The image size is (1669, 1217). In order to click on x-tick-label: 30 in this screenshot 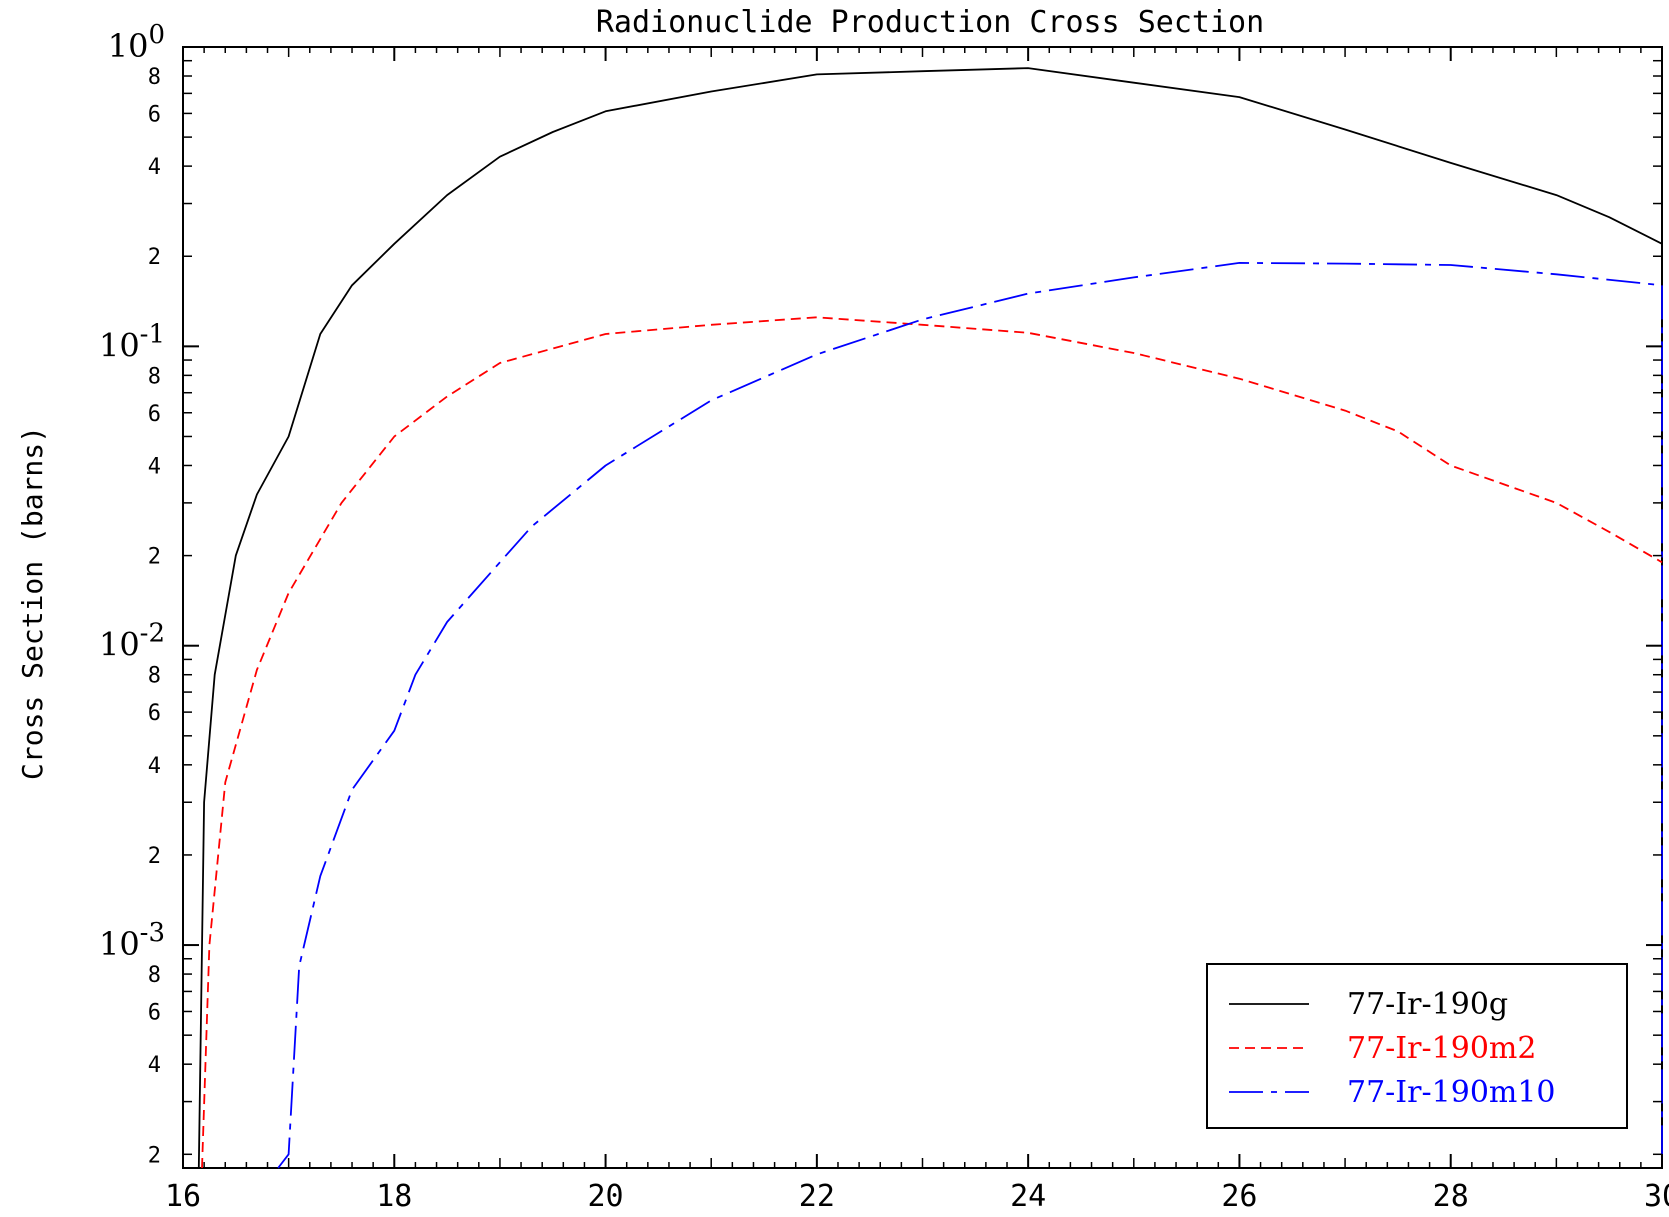, I will do `click(1656, 1196)`.